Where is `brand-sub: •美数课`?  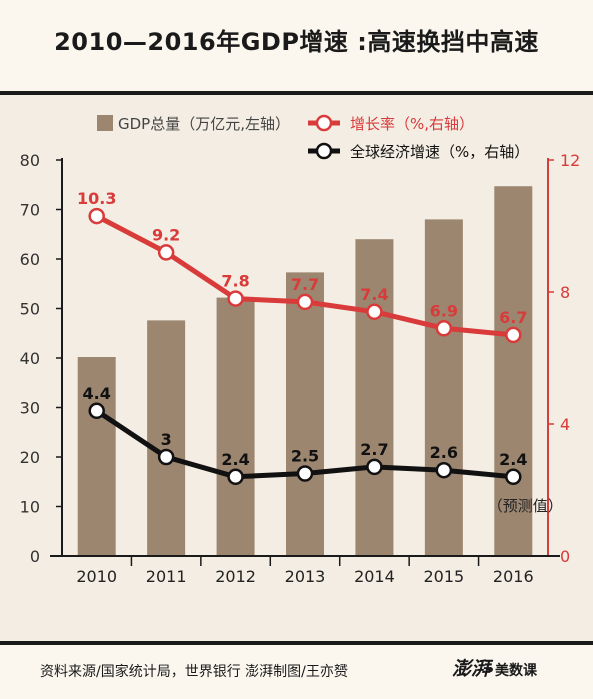
brand-sub: •美数课 is located at coordinates (511, 671).